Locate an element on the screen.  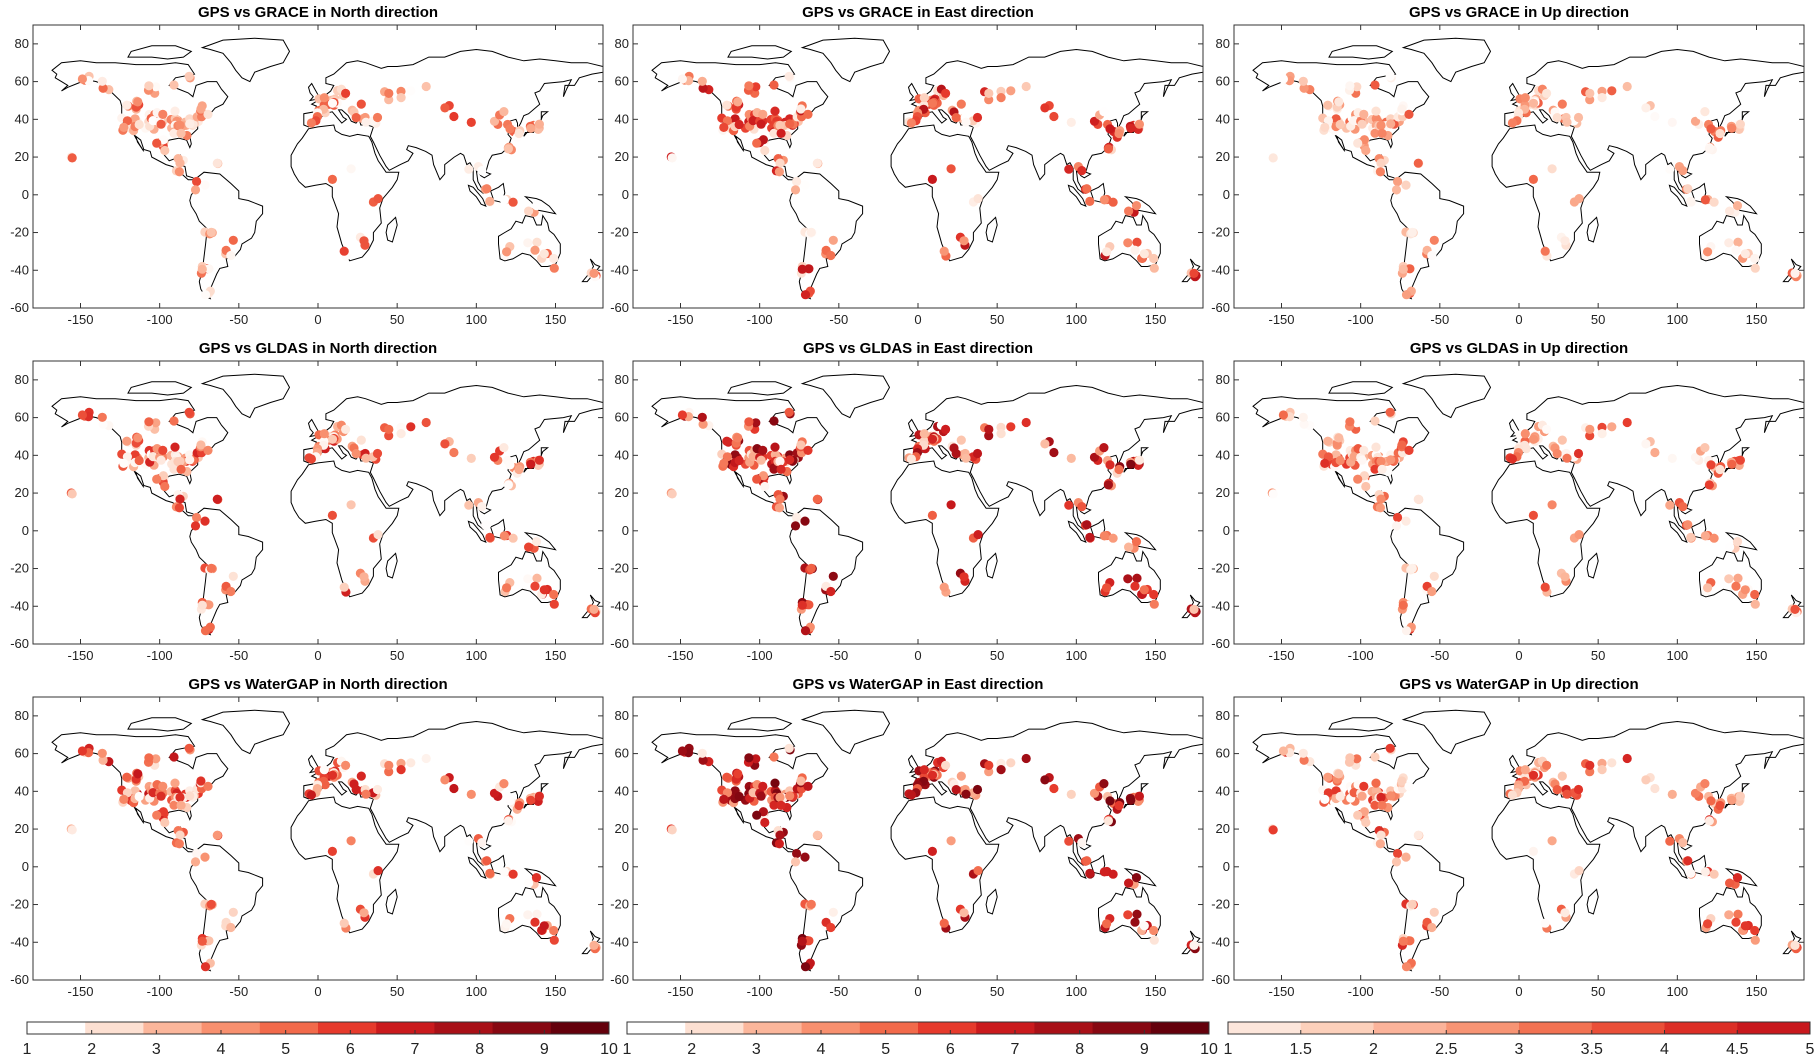
colorbar-label: 10 is located at coordinates (609, 1049).